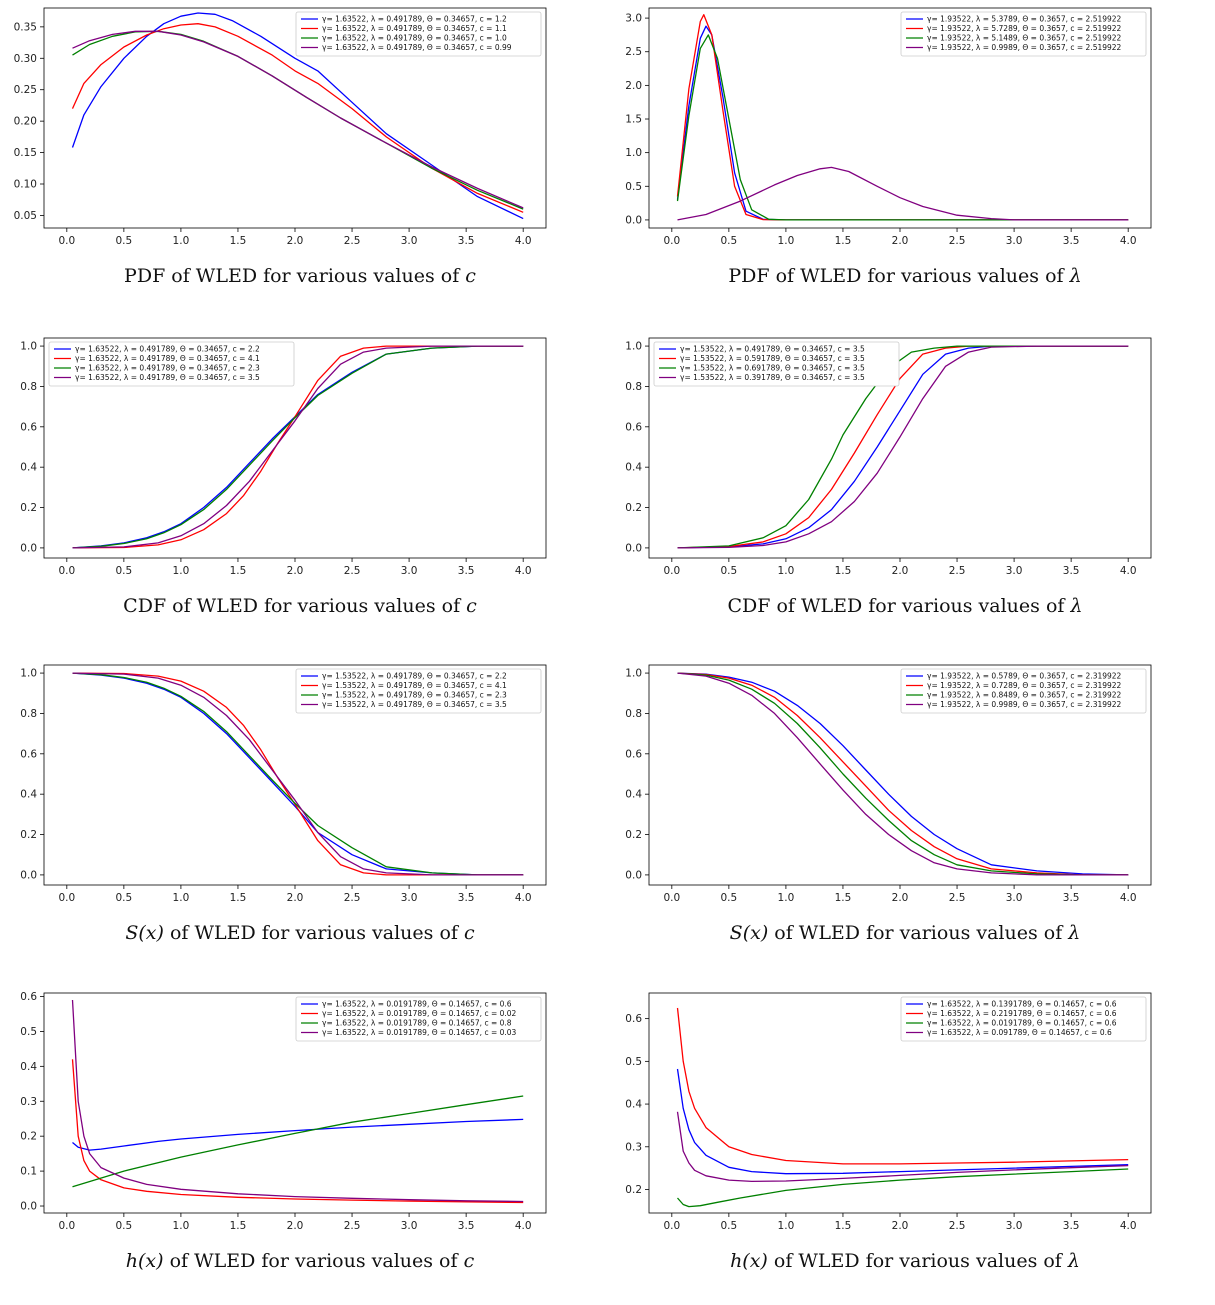 This screenshot has width=1215, height=1305. What do you see at coordinates (25, 90) in the screenshot?
I see `y-tick-label: 0.25` at bounding box center [25, 90].